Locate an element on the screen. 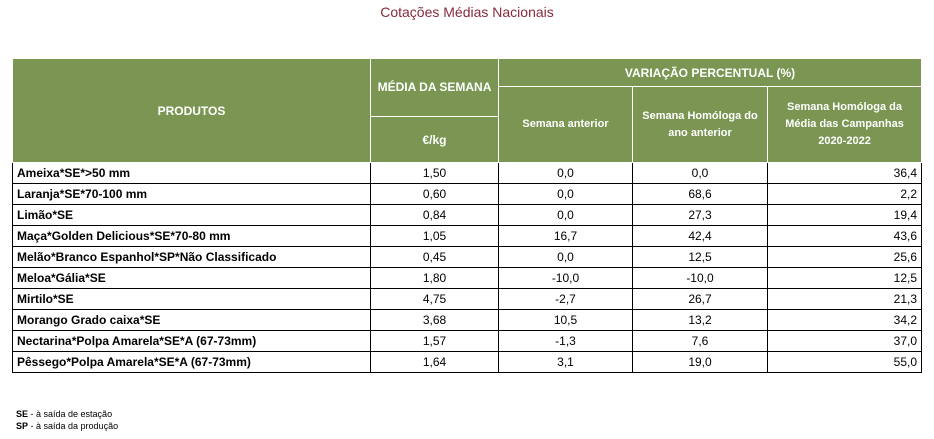 The image size is (934, 439). cell-semana-anterior: 3,1 is located at coordinates (565, 362).